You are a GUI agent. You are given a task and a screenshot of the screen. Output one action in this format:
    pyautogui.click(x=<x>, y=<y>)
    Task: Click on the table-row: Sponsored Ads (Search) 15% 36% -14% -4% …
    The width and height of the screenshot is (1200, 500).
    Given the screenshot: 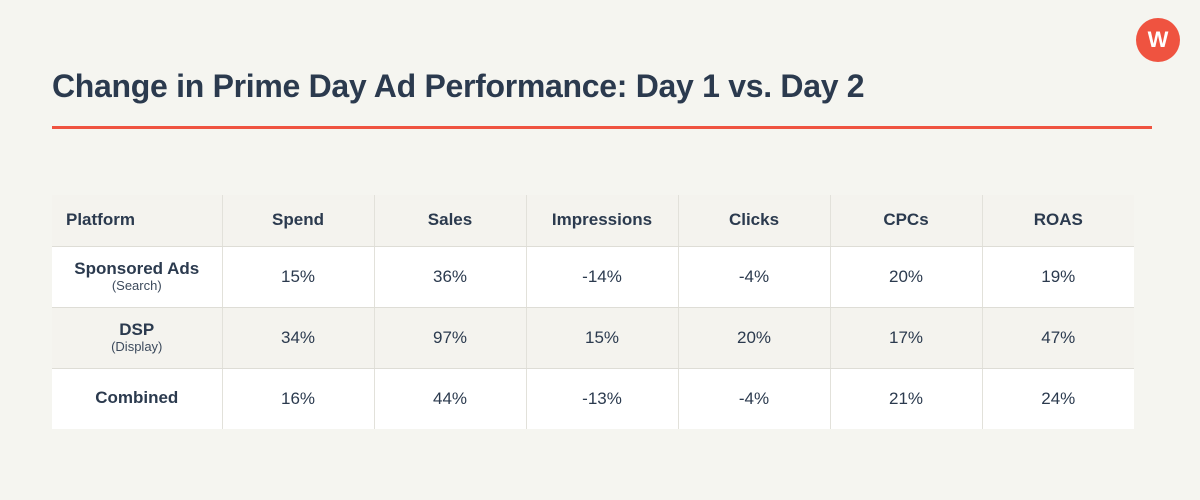 What is the action you would take?
    pyautogui.click(x=593, y=277)
    